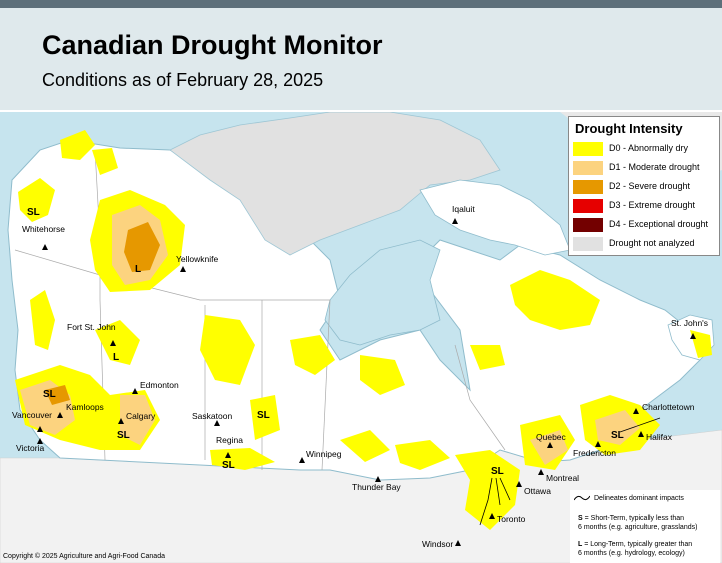 The height and width of the screenshot is (563, 722). I want to click on note-short-term-text: = Short-Term, typically less than, so click(633, 518).